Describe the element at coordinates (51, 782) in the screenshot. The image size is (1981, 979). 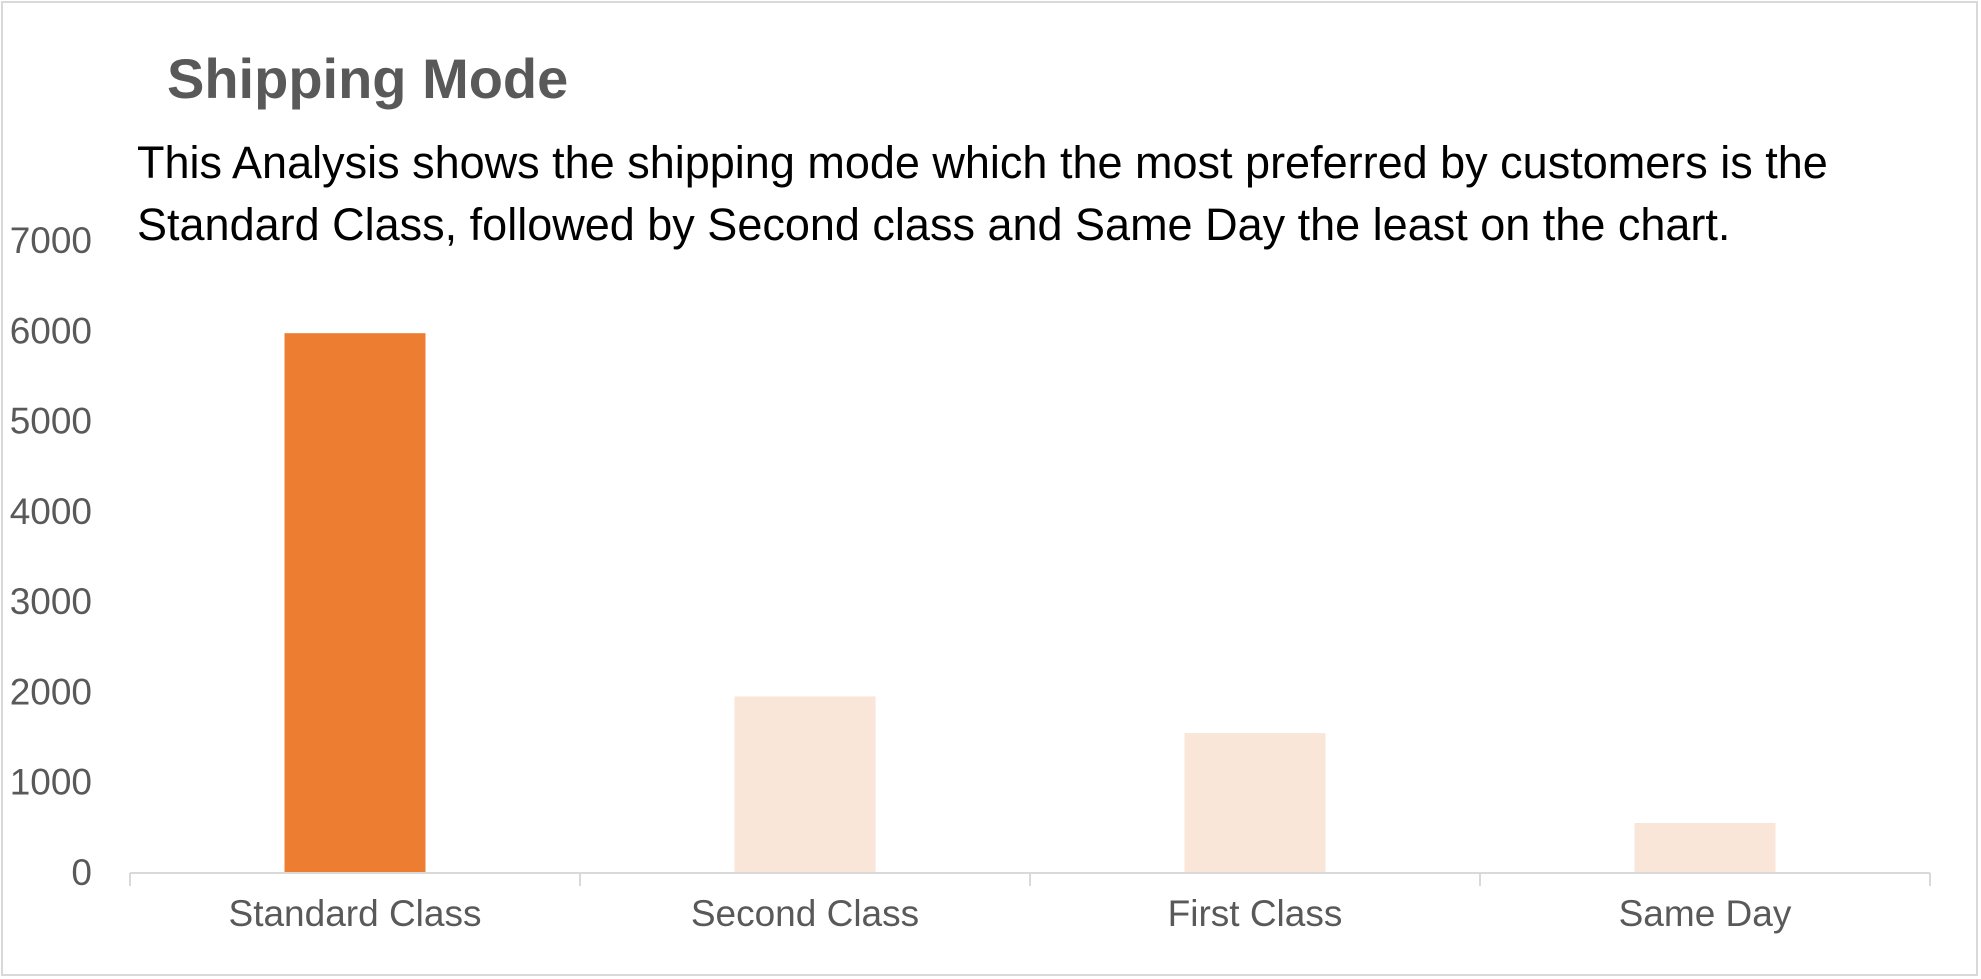
I see `y-tick-label: 1000` at that location.